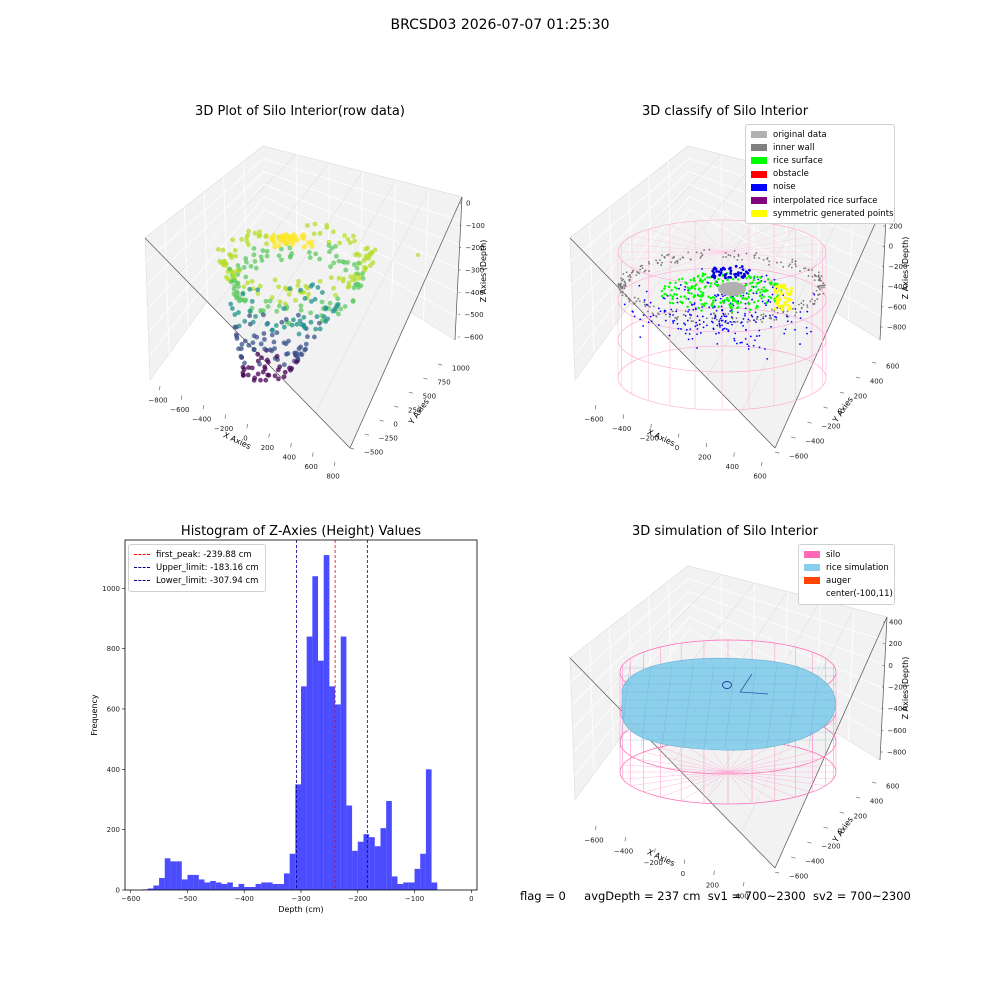  I want to click on legend-label: silo, so click(833, 554).